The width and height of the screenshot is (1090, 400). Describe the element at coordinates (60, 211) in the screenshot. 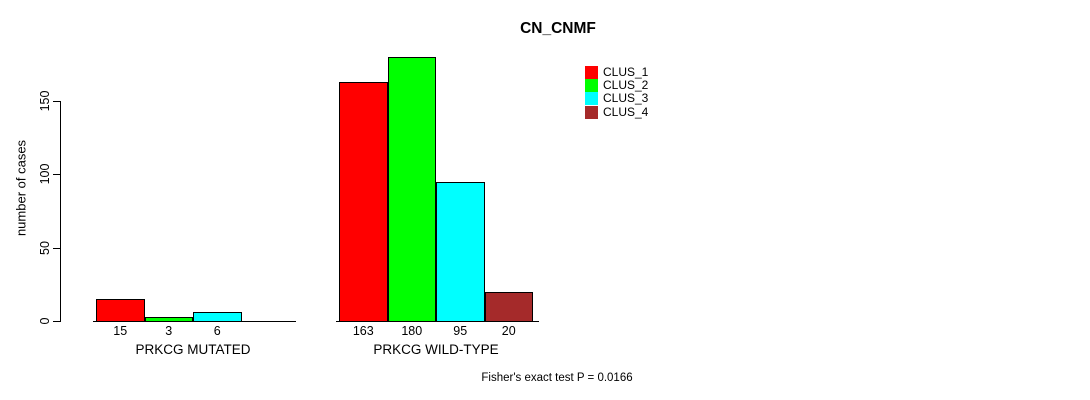

I see `y-axis-line` at that location.